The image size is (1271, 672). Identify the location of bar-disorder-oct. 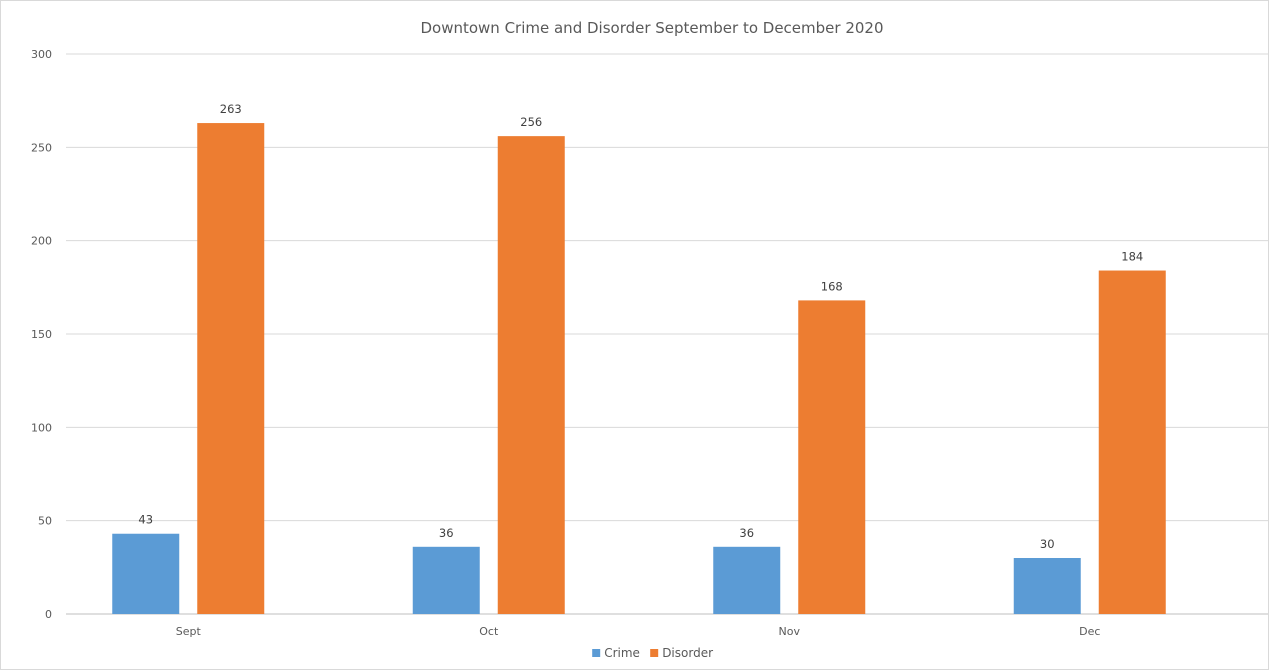
(531, 375).